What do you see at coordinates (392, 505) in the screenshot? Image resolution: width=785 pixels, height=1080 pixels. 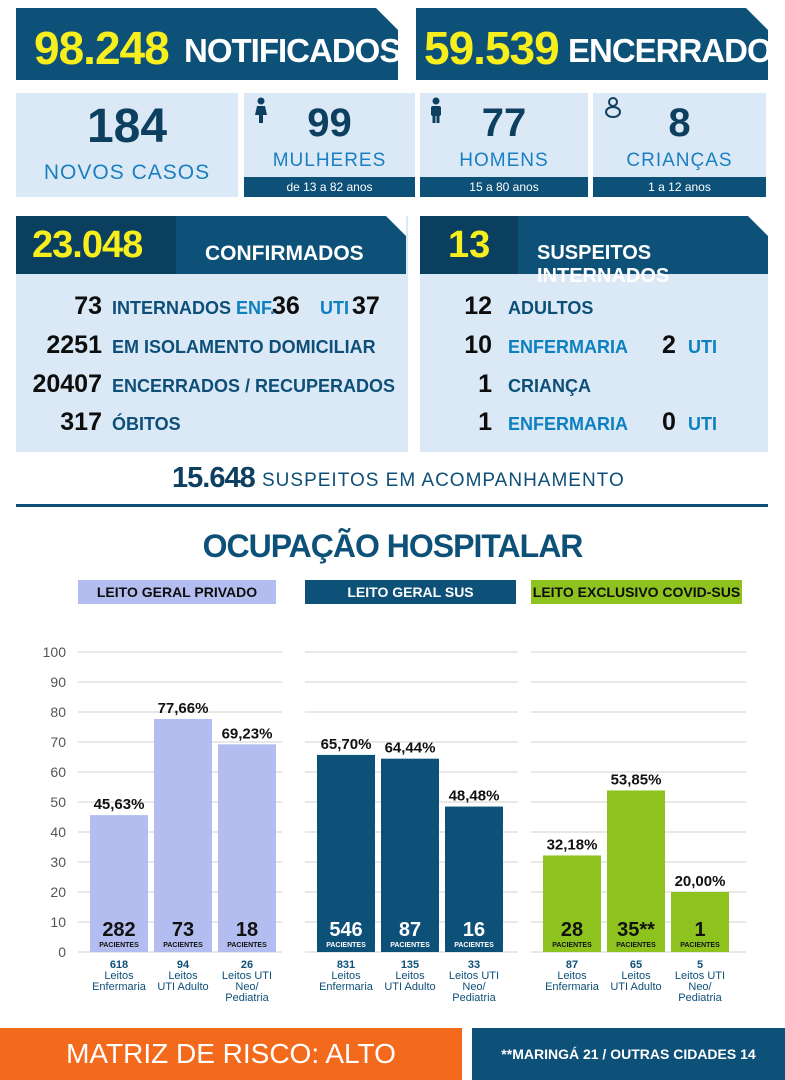 I see `section-divider` at bounding box center [392, 505].